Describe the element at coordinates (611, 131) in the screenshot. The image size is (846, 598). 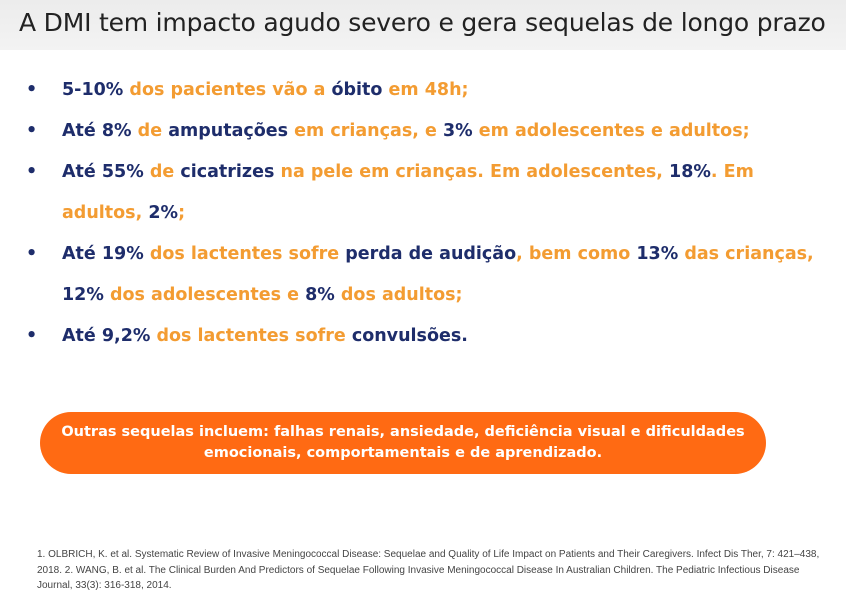
I see `text-run: em adolescentes e adultos;` at that location.